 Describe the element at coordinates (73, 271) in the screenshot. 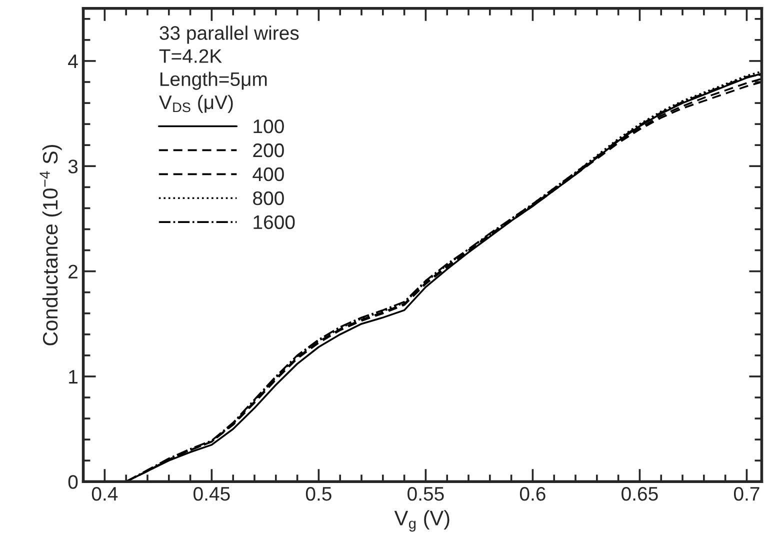

I see `y-tick-label: 2` at that location.